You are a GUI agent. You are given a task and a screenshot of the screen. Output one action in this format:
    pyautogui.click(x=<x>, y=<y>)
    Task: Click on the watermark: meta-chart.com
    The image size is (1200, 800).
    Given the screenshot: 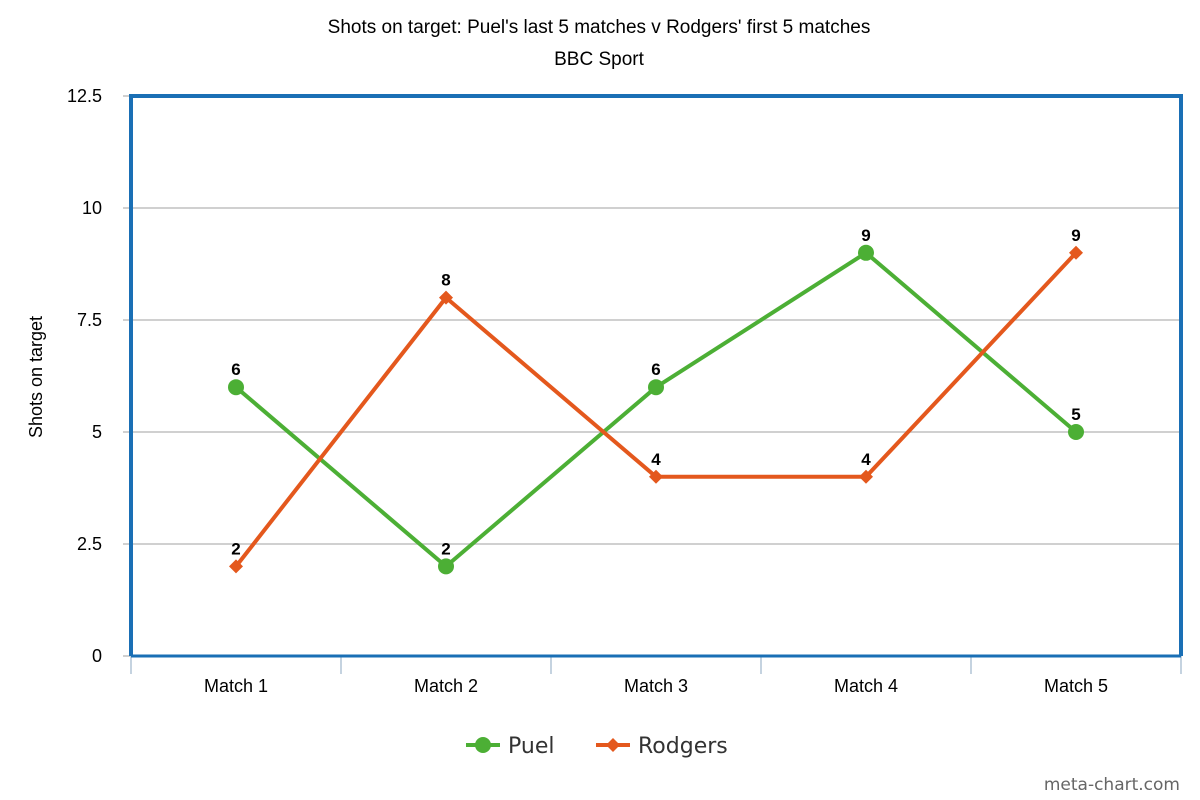 What is the action you would take?
    pyautogui.click(x=1112, y=785)
    